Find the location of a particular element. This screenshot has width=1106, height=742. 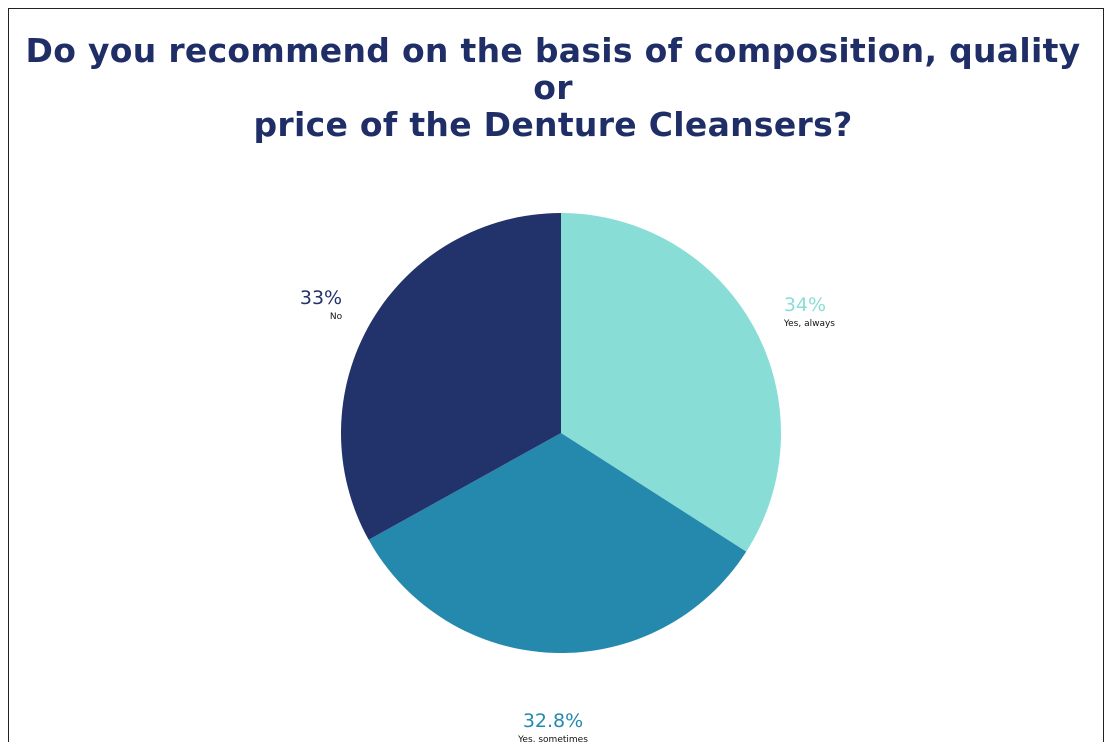

data-label-category-yes-always: Yes, always is located at coordinates (809, 324).